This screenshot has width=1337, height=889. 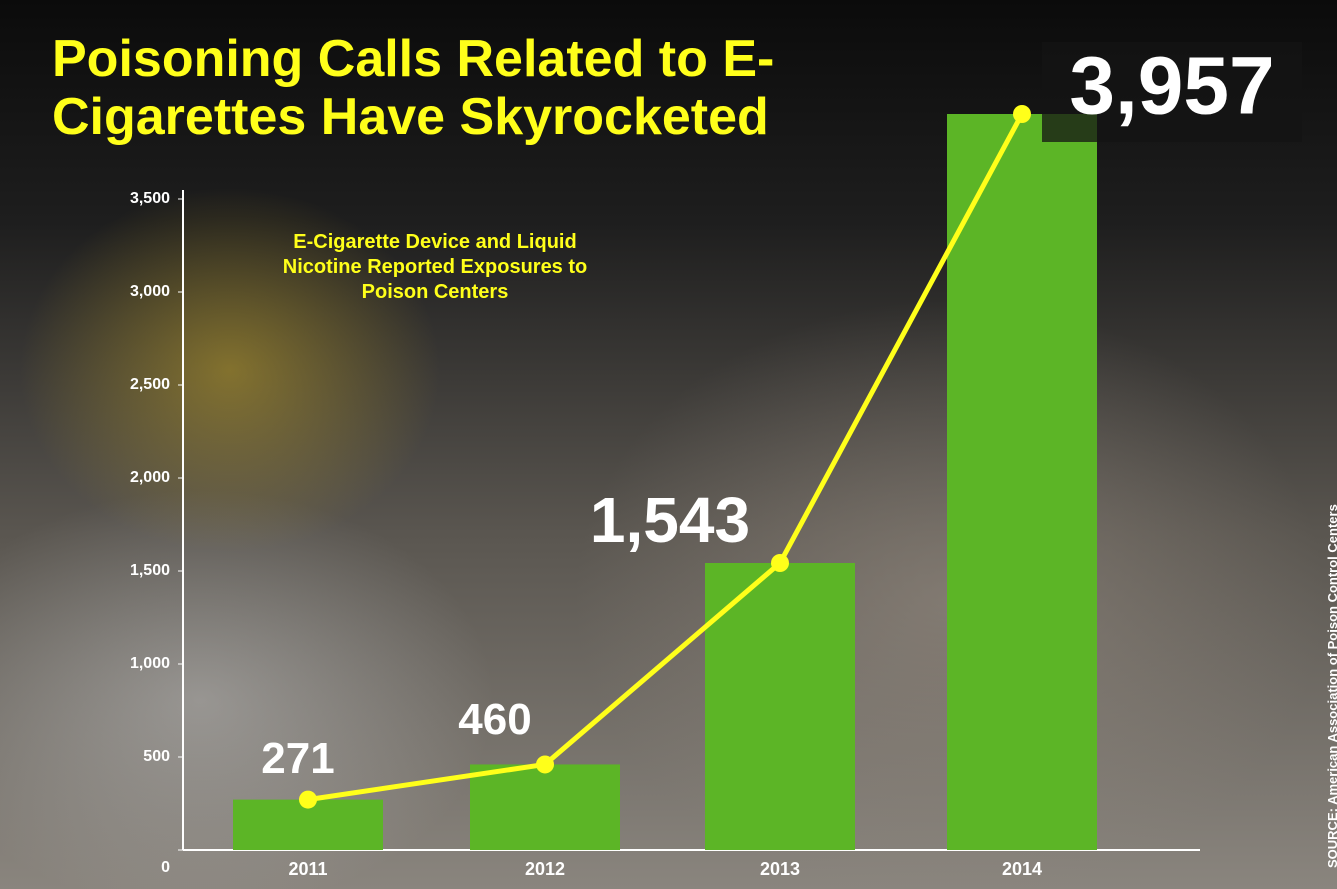 What do you see at coordinates (165, 867) in the screenshot?
I see `y-tick-label: 0` at bounding box center [165, 867].